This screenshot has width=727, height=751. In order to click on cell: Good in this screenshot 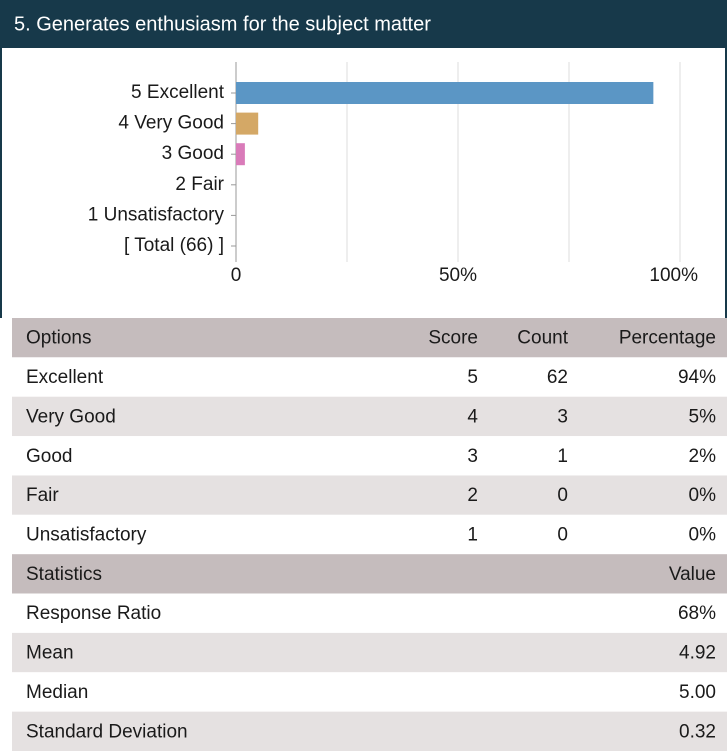, I will do `click(49, 456)`.